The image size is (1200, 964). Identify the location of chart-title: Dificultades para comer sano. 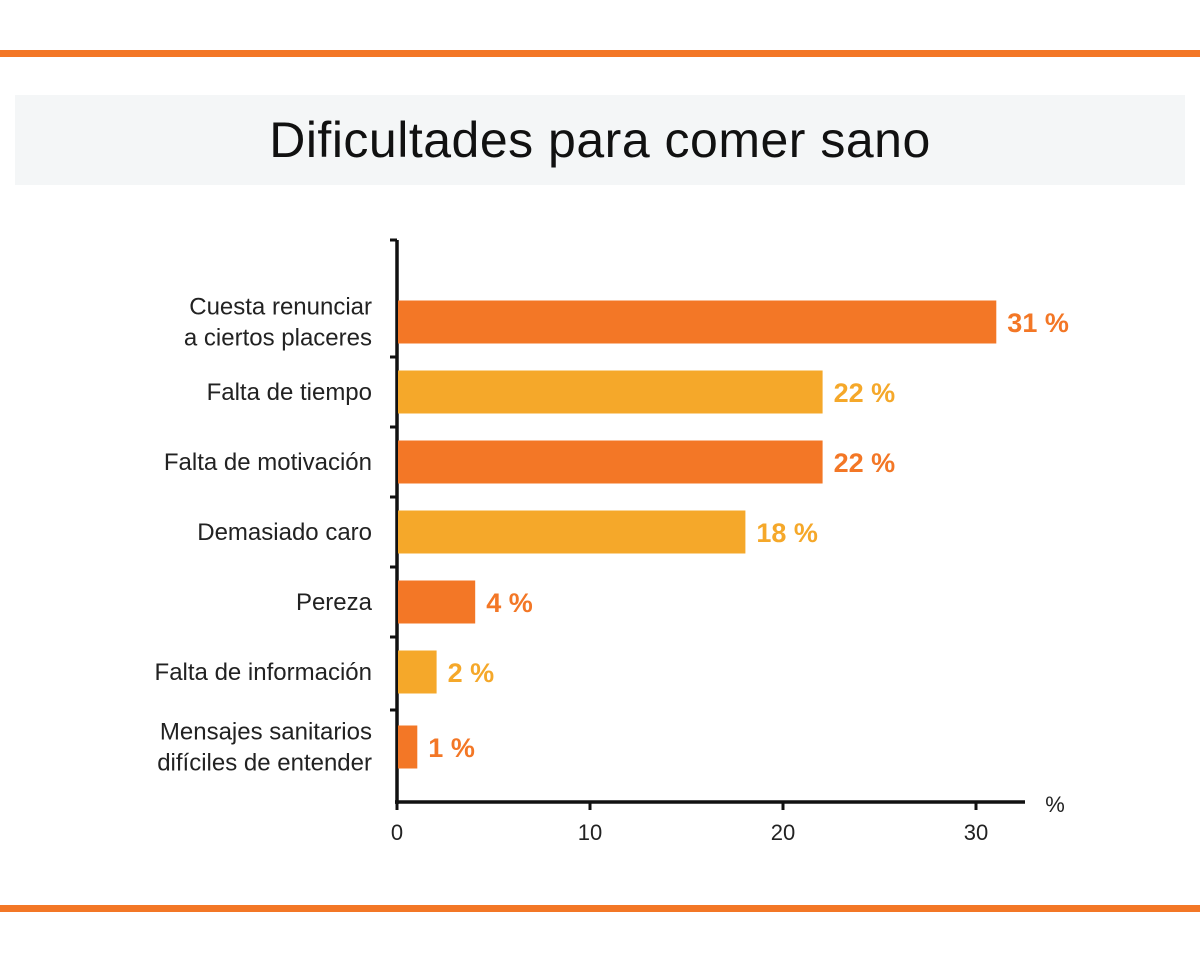
(600, 140).